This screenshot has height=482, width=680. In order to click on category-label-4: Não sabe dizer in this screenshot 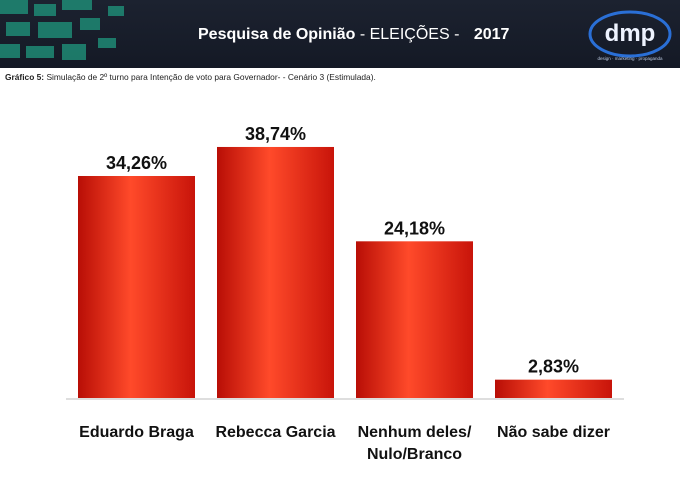, I will do `click(553, 432)`.